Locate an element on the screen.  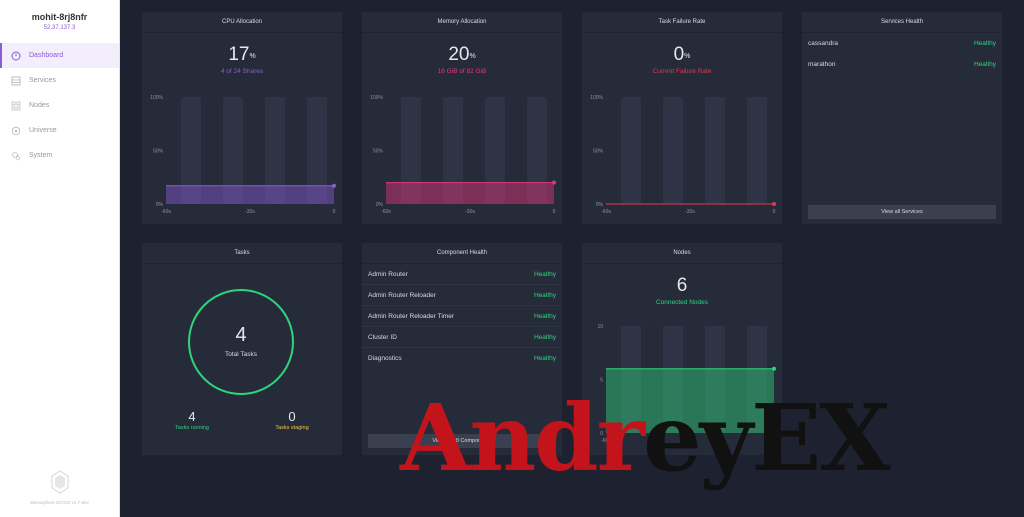
memory-percent: 20% is located at coordinates (462, 55).